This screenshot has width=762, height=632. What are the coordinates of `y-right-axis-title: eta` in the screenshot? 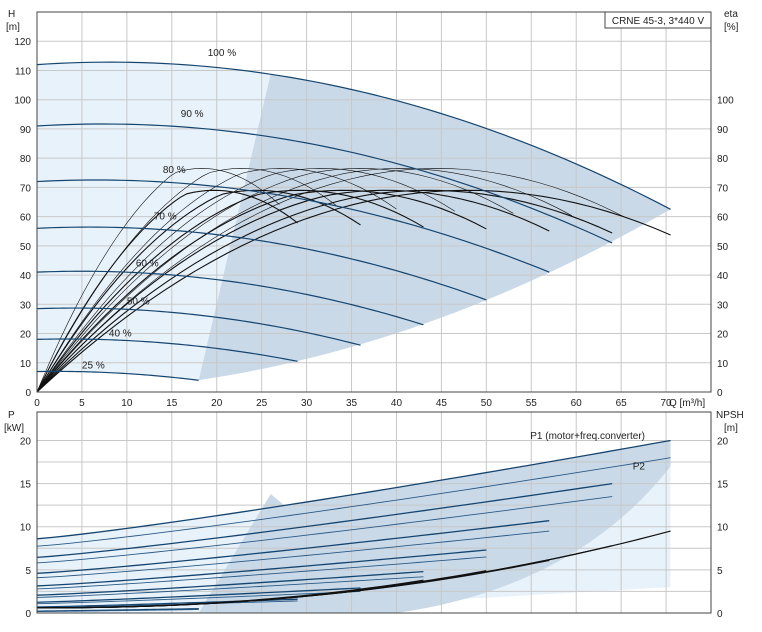 It's located at (731, 14).